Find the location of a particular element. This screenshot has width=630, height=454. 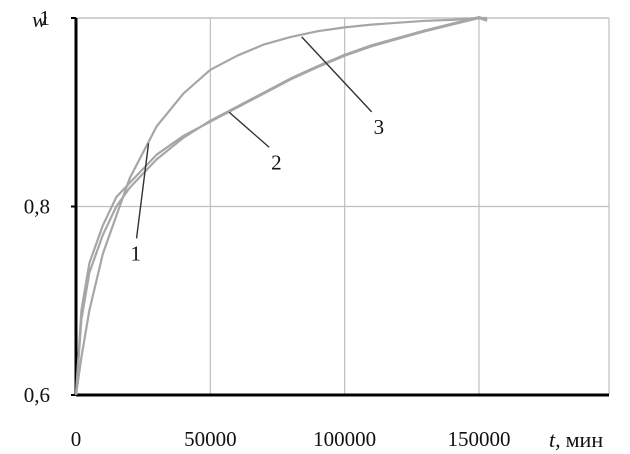

curve-label-2: 2 is located at coordinates (276, 162).